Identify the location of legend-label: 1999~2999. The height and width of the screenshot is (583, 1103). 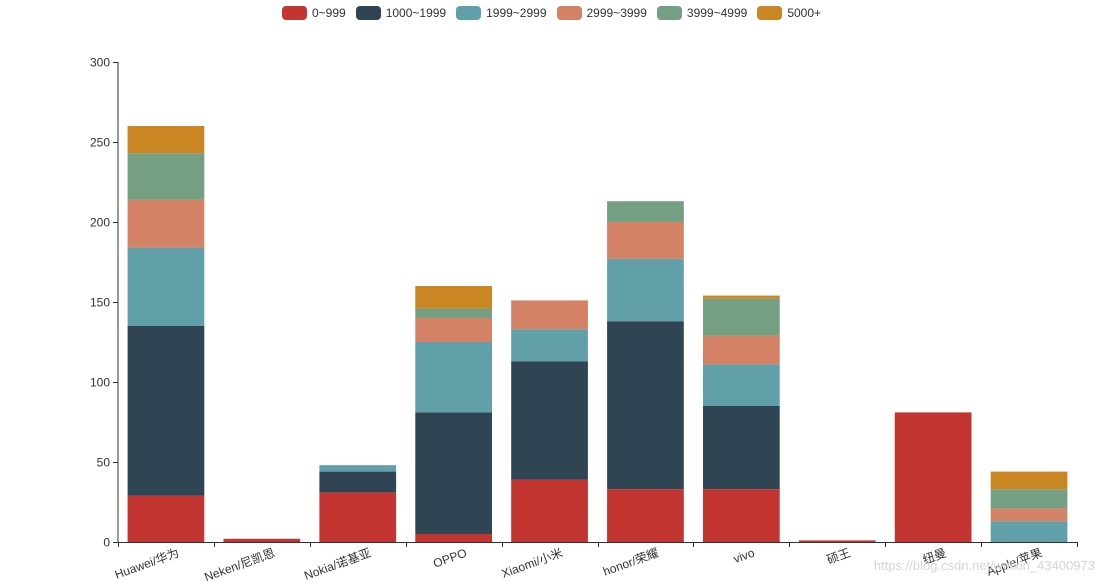
(516, 13).